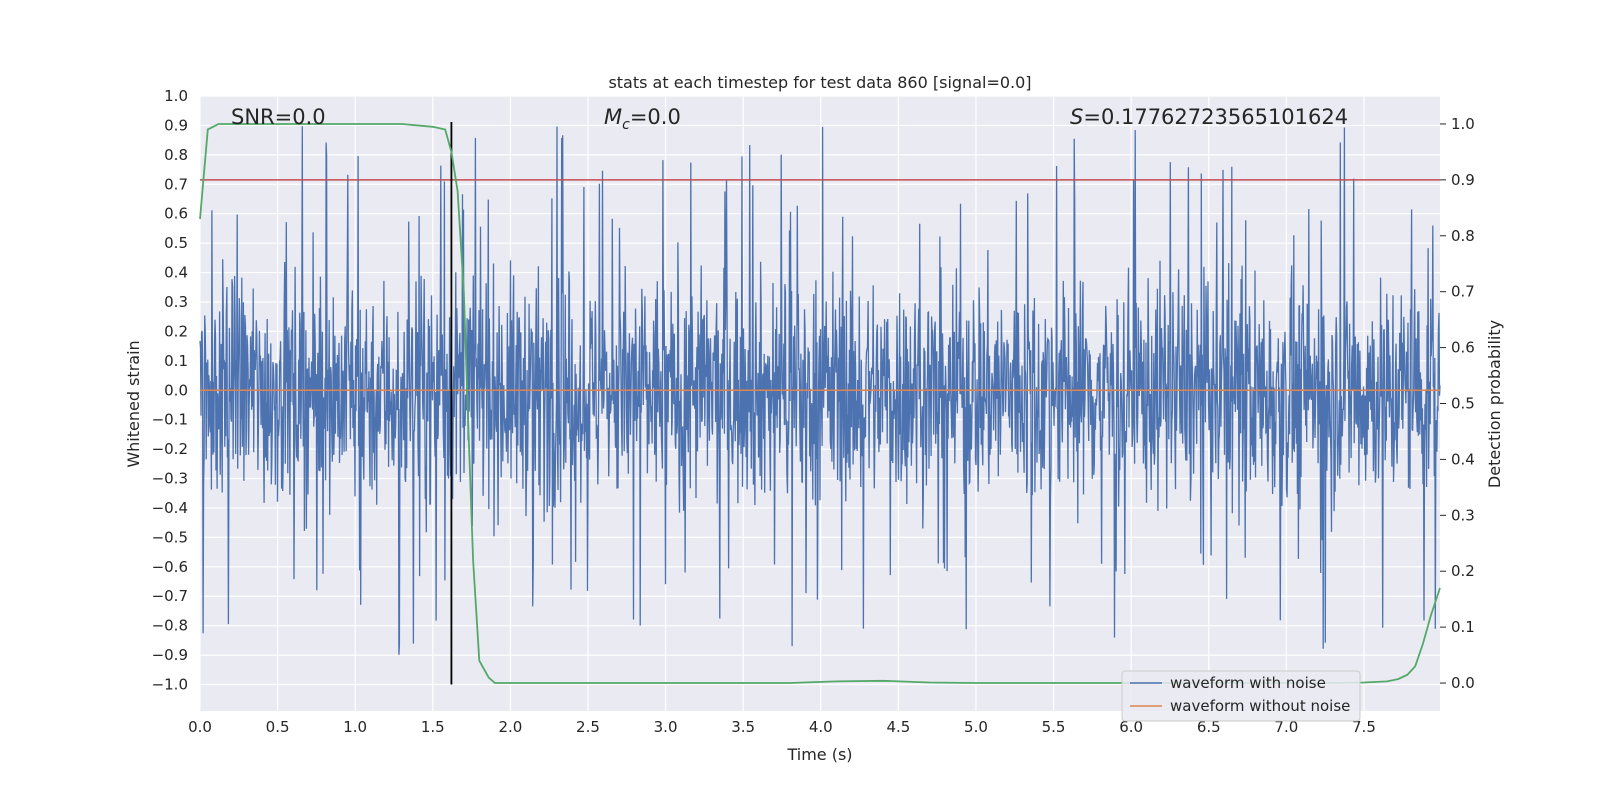 The width and height of the screenshot is (1600, 800). I want to click on y-tick-label: −0.8, so click(170, 626).